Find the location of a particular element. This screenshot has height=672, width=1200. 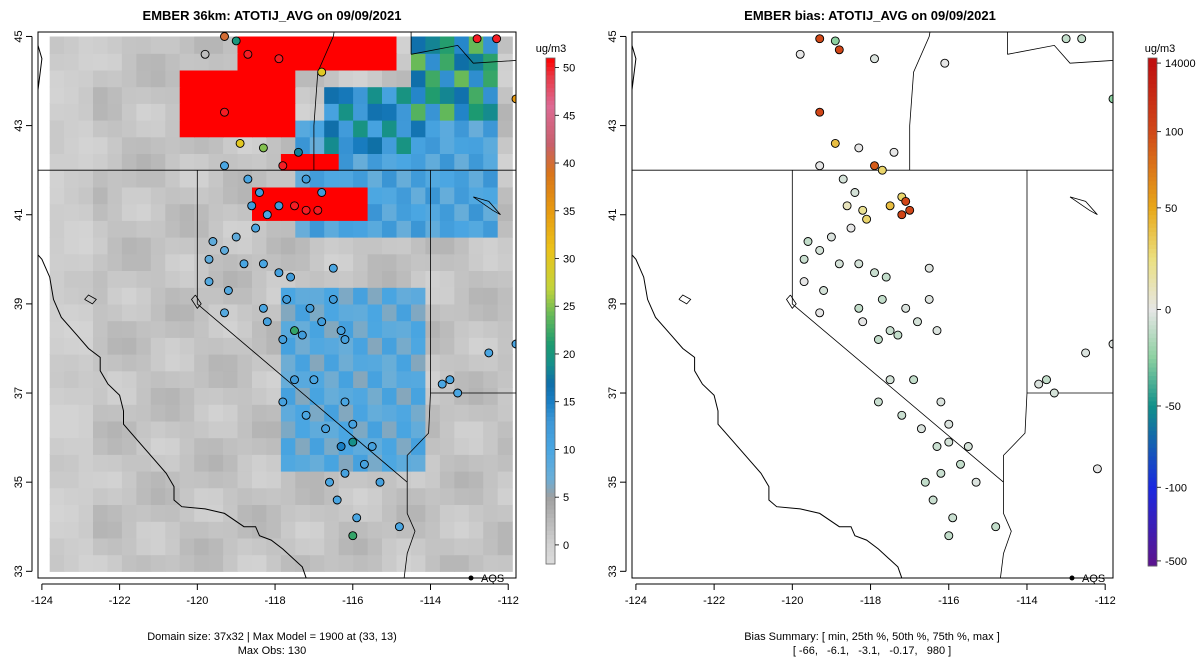

left-colorbar: 0 5 10 15 20 25 30 35 40 45 50 is located at coordinates (560, 311).